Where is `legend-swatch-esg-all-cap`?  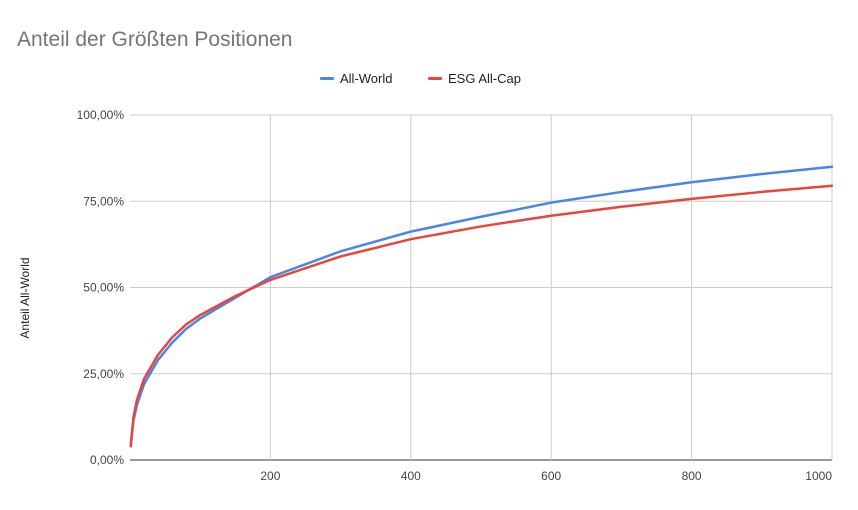
legend-swatch-esg-all-cap is located at coordinates (435, 78).